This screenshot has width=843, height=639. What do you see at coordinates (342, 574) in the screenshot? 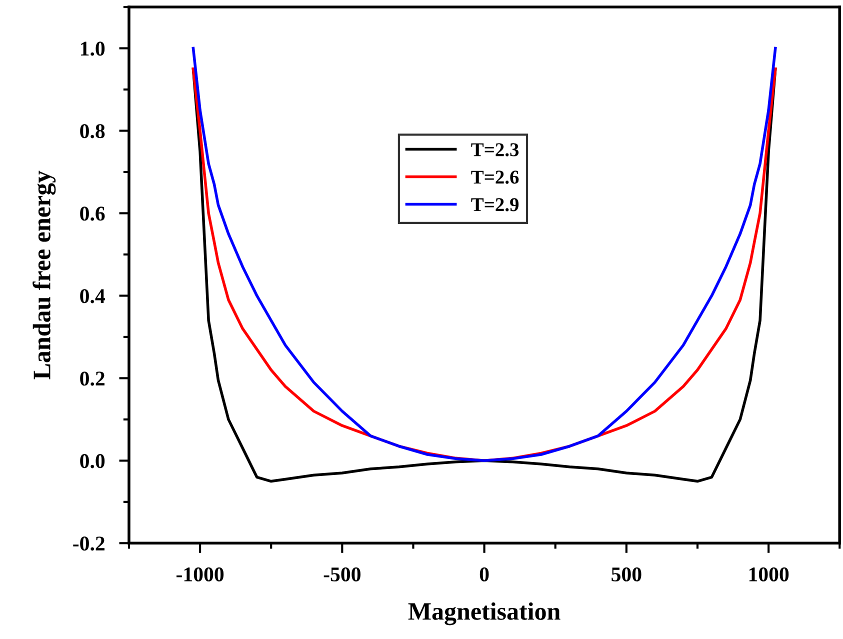
I see `x-tick-label: -500` at bounding box center [342, 574].